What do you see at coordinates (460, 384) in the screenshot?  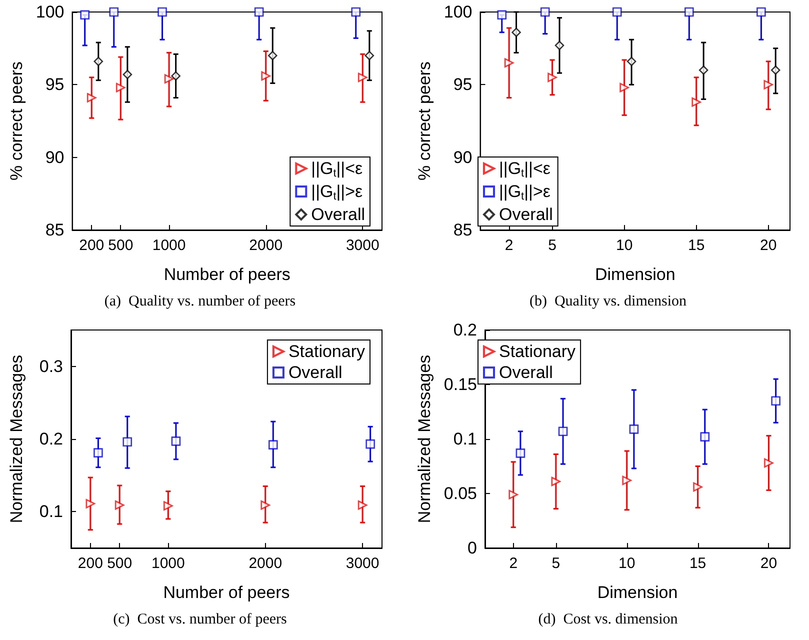 I see `y-tick-label: 0.15` at bounding box center [460, 384].